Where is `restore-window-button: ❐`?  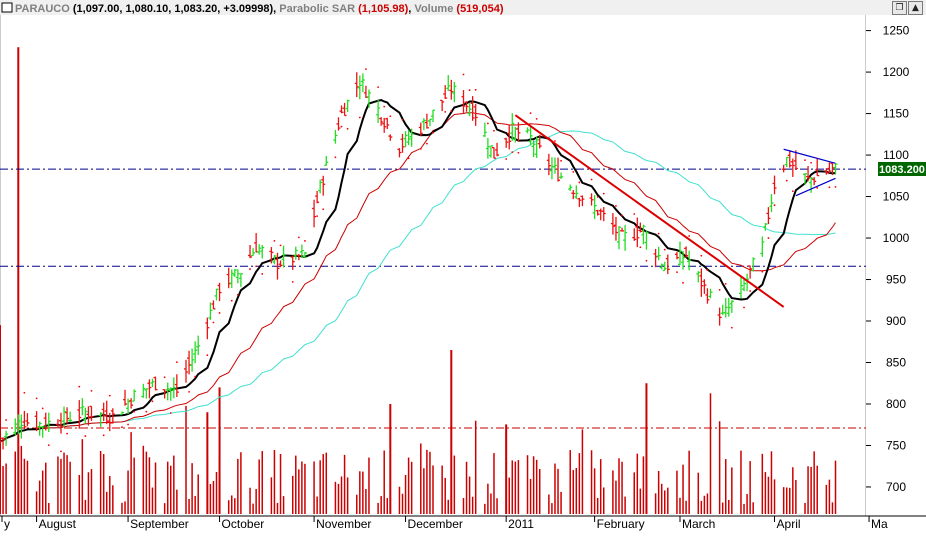
restore-window-button: ❐ is located at coordinates (899, 8).